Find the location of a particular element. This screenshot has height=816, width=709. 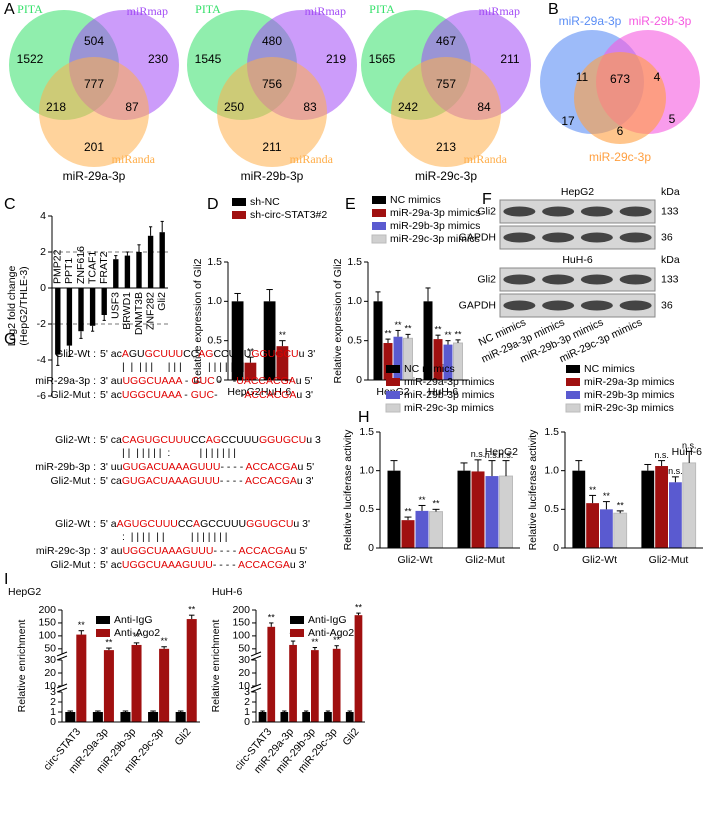

y-tick-label: 2 is located at coordinates (43, 252).